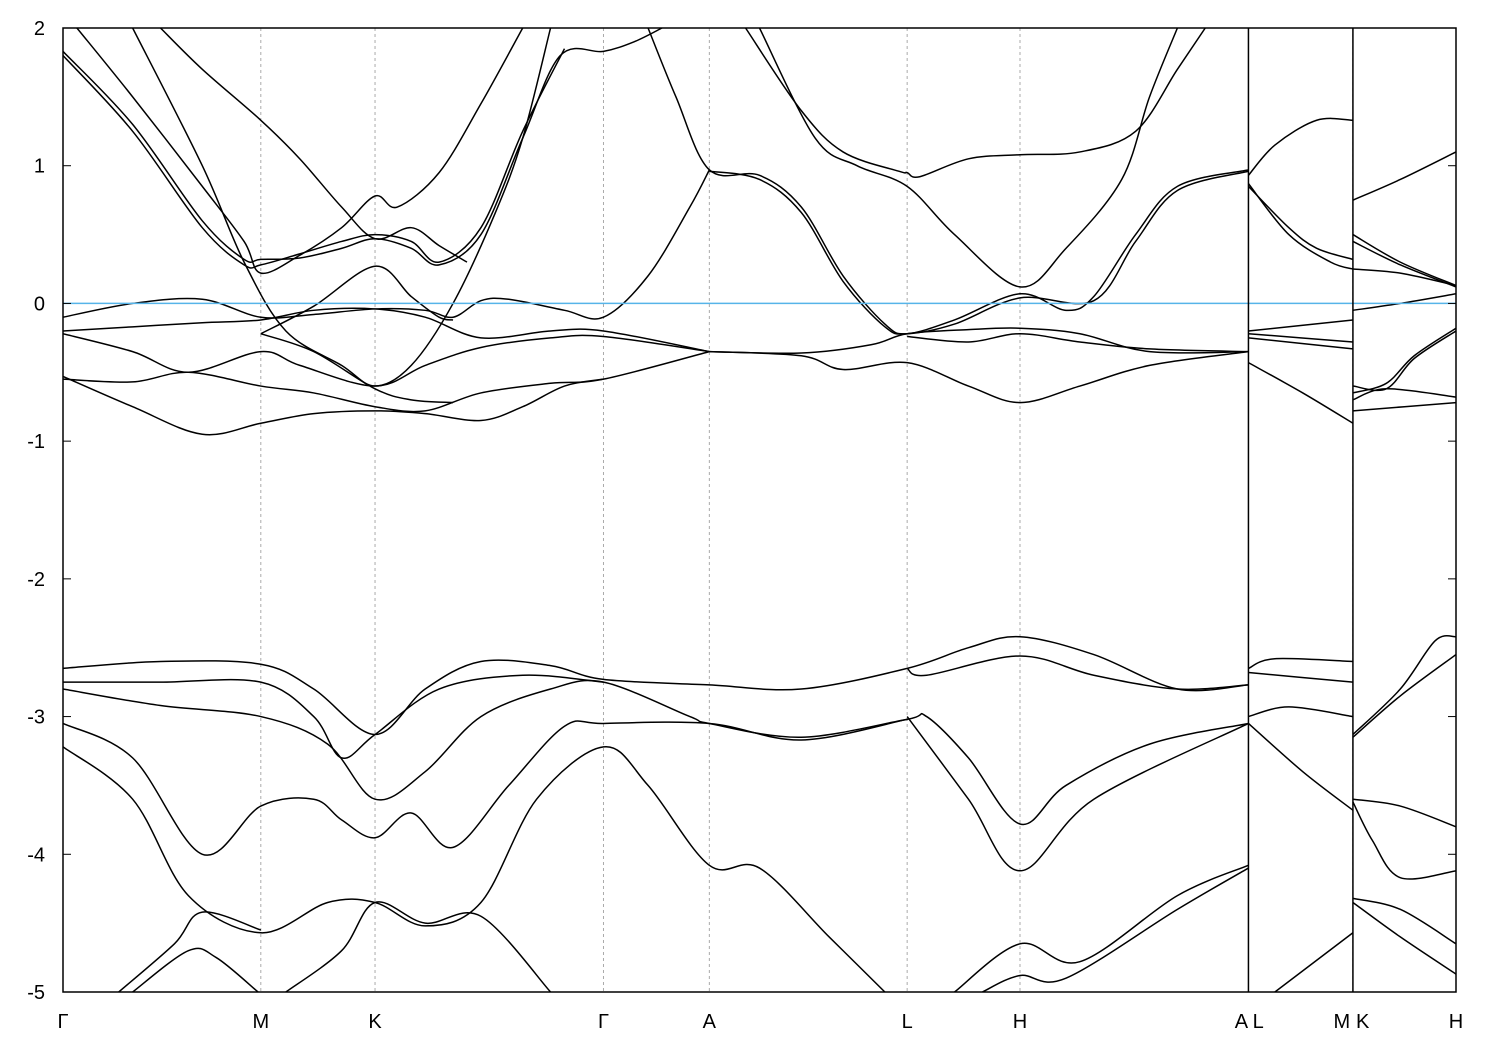 This screenshot has height=1050, width=1500. What do you see at coordinates (36, 442) in the screenshot?
I see `y-tick-label: -1` at bounding box center [36, 442].